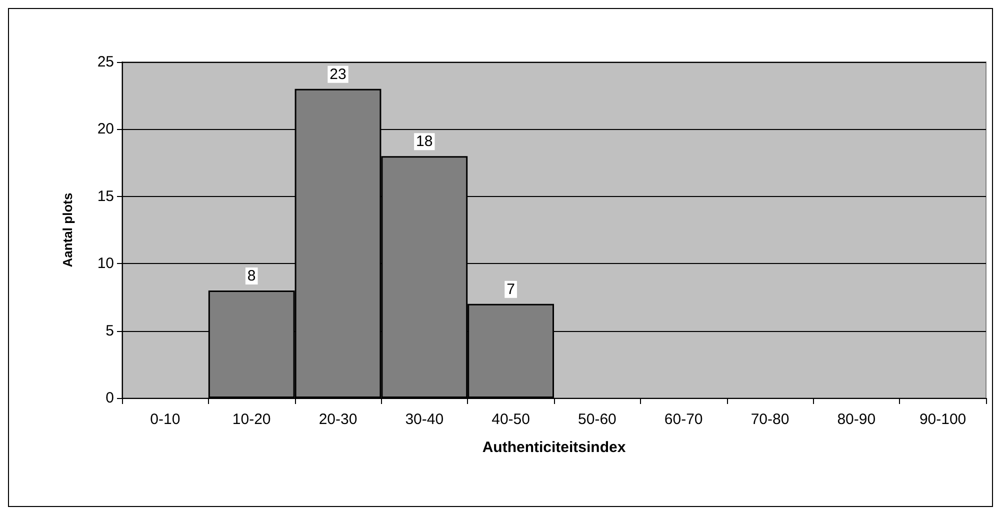 This screenshot has height=513, width=999. I want to click on data-label: 7, so click(510, 289).